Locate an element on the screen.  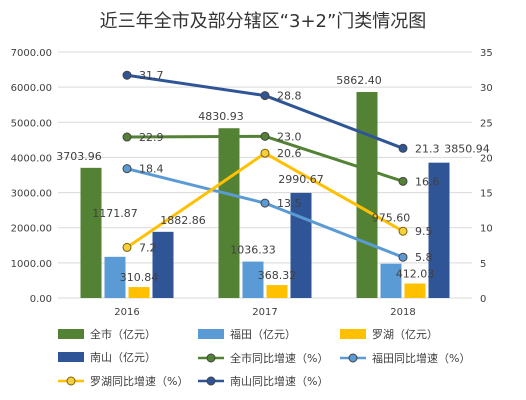
bar-data-label: 2990.67 is located at coordinates (301, 179).